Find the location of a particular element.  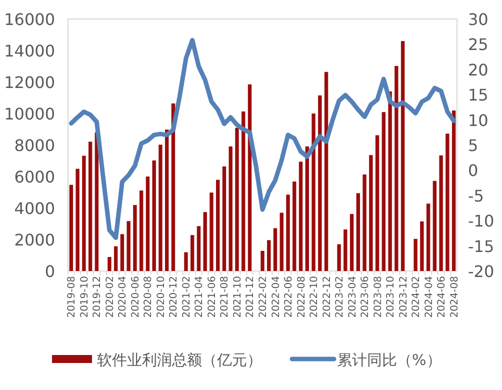

x-tick-label: 2022-04 is located at coordinates (276, 297).